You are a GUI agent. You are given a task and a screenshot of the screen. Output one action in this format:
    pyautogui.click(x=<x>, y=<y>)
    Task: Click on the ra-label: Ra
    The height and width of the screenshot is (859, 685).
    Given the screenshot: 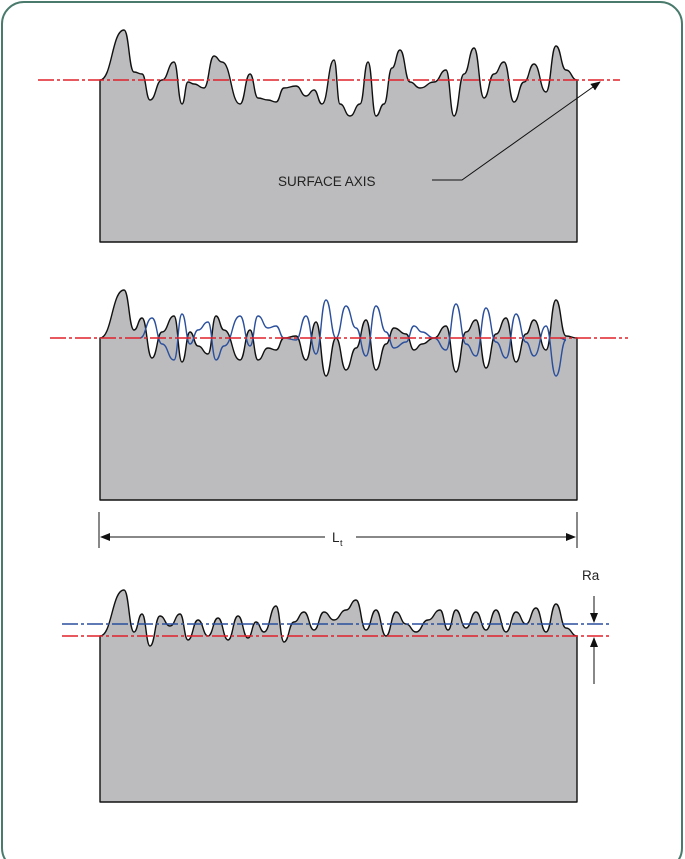 What is the action you would take?
    pyautogui.click(x=591, y=575)
    